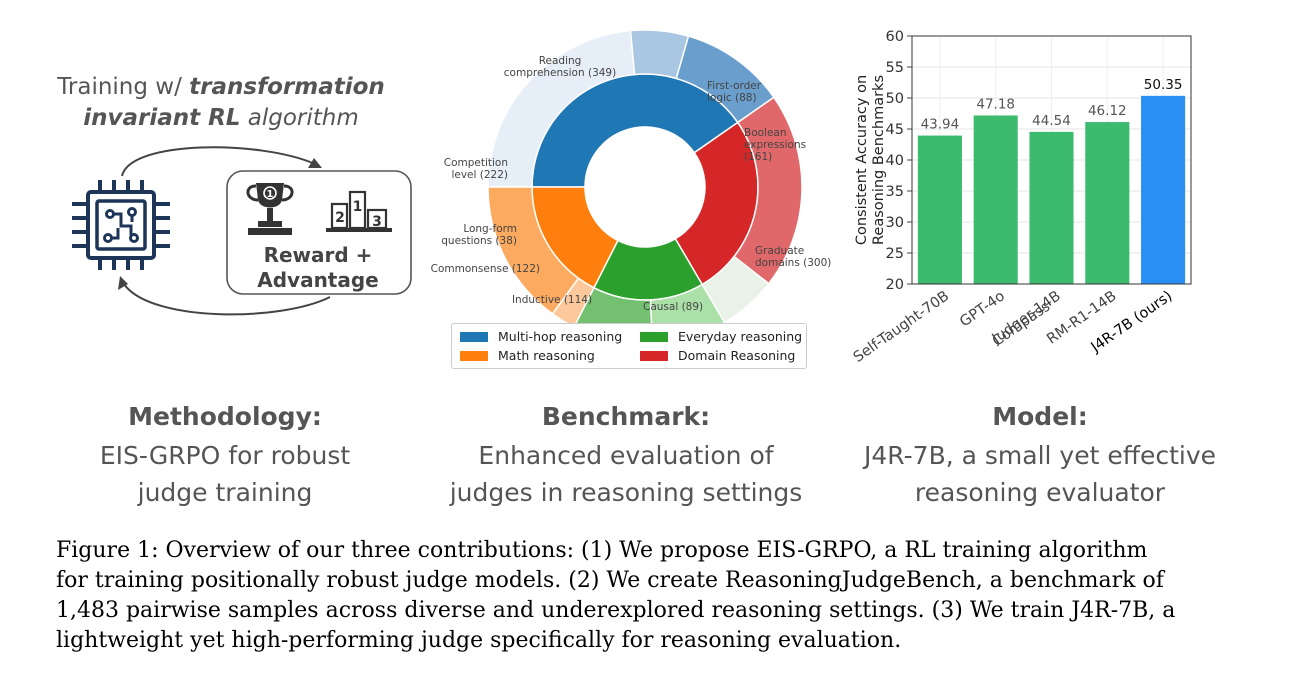 Image resolution: width=1296 pixels, height=697 pixels. I want to click on cycle-arrow-icon, so click(224, 231).